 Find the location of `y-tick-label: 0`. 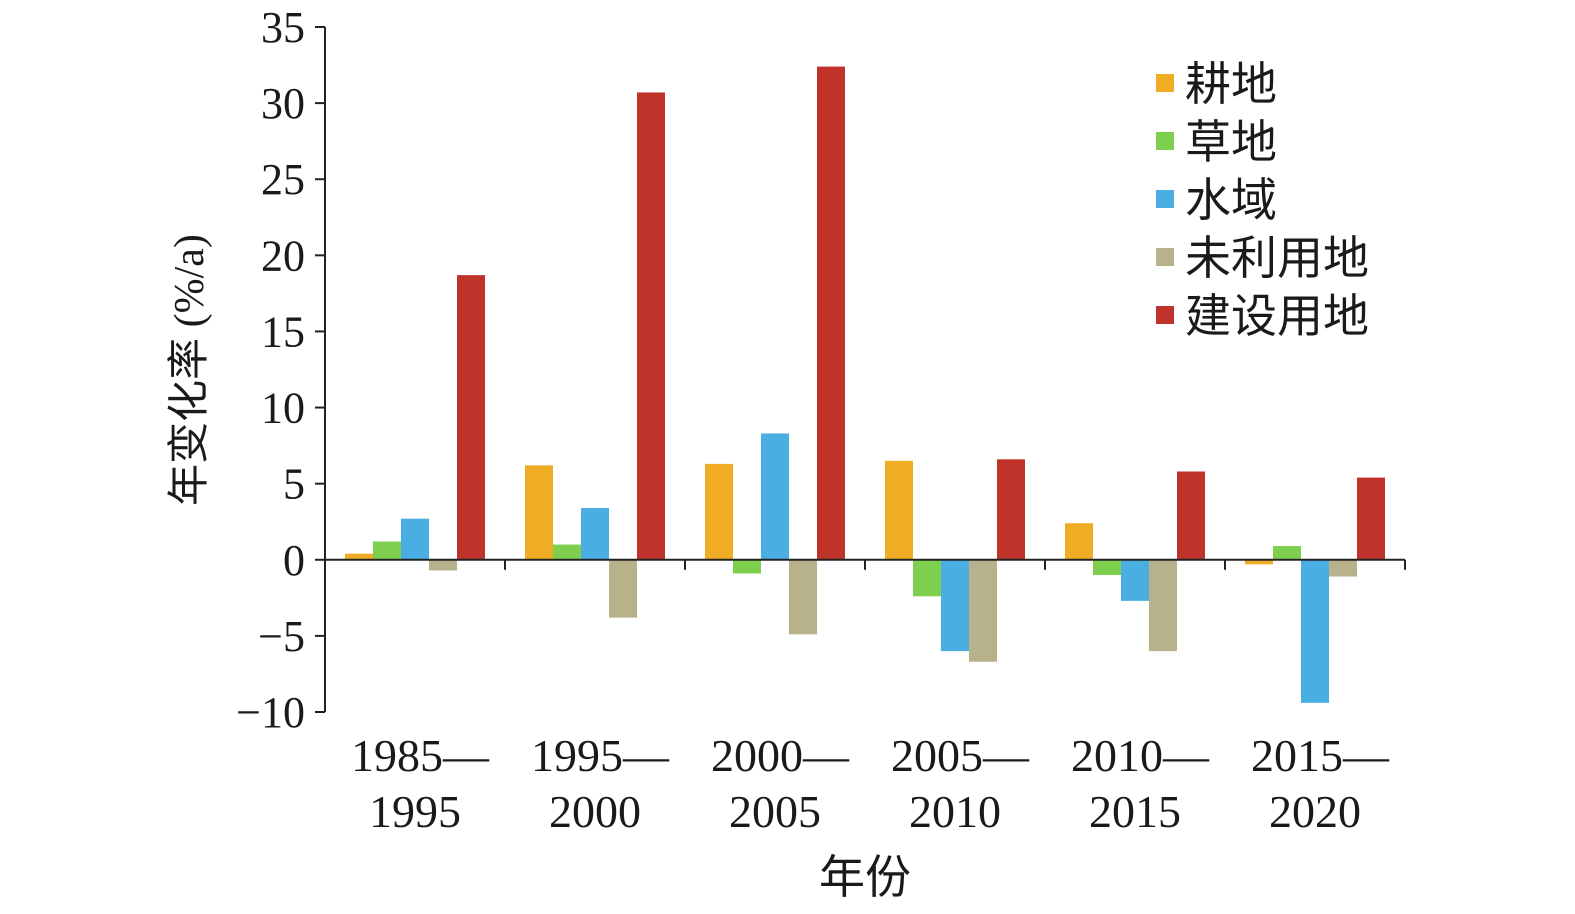

y-tick-label: 0 is located at coordinates (294, 560).